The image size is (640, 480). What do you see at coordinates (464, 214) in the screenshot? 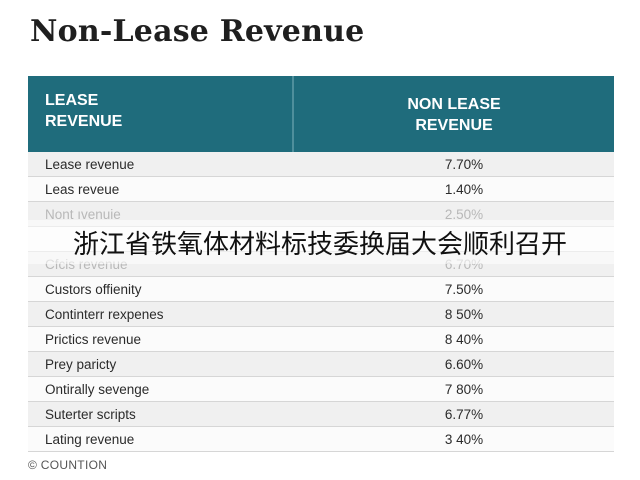
I see `row-value: 2.50%` at bounding box center [464, 214].